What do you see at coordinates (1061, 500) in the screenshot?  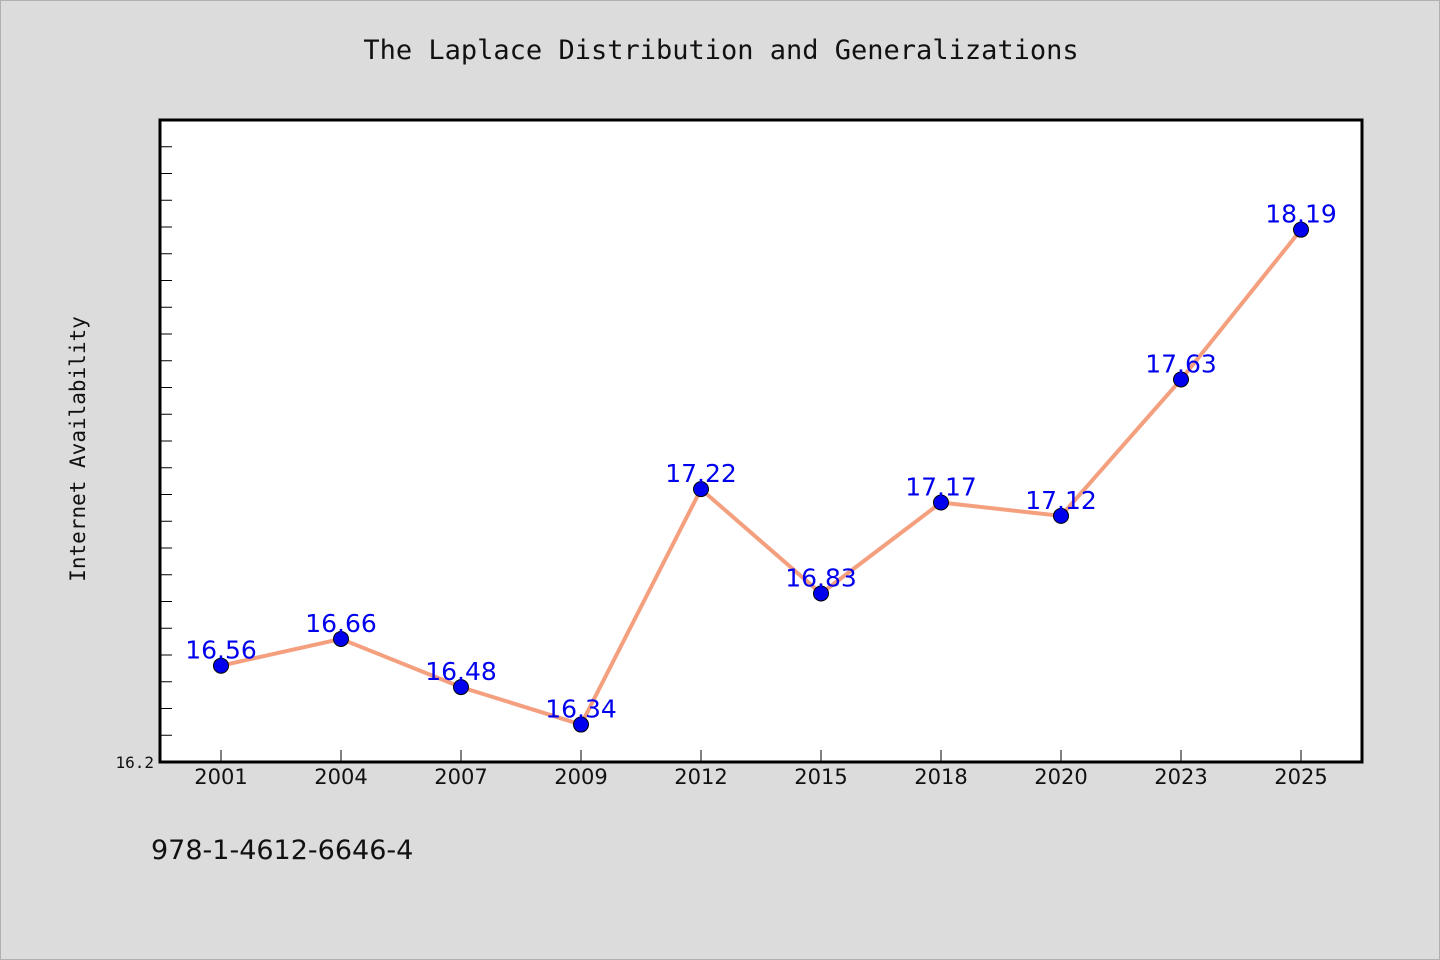 I see `data-label: 17.12` at bounding box center [1061, 500].